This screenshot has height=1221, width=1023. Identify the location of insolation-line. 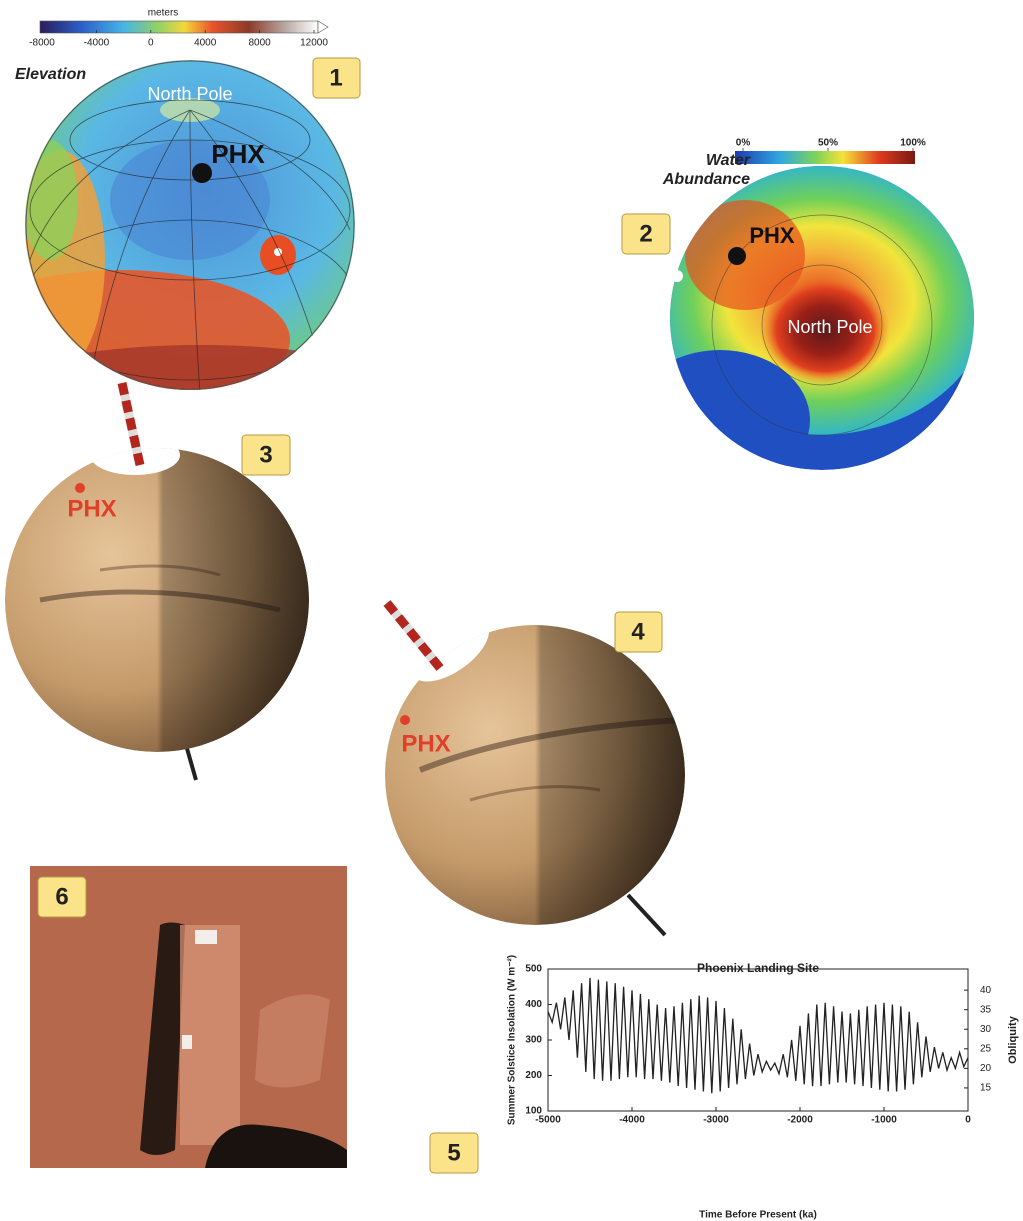
(758, 1035).